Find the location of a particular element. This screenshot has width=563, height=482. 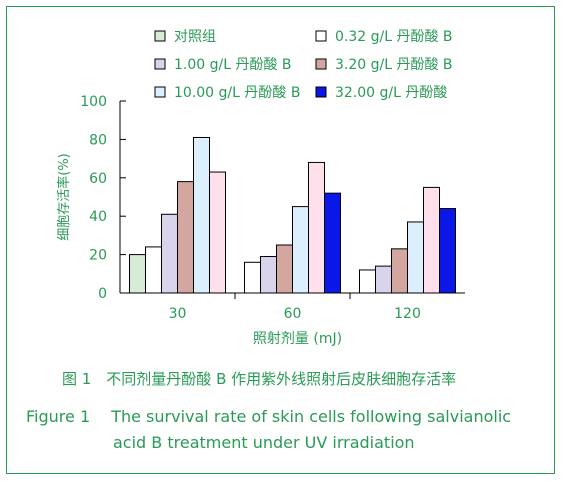

legend-label: 10.00 g/L 丹酚酸 B is located at coordinates (237, 93).